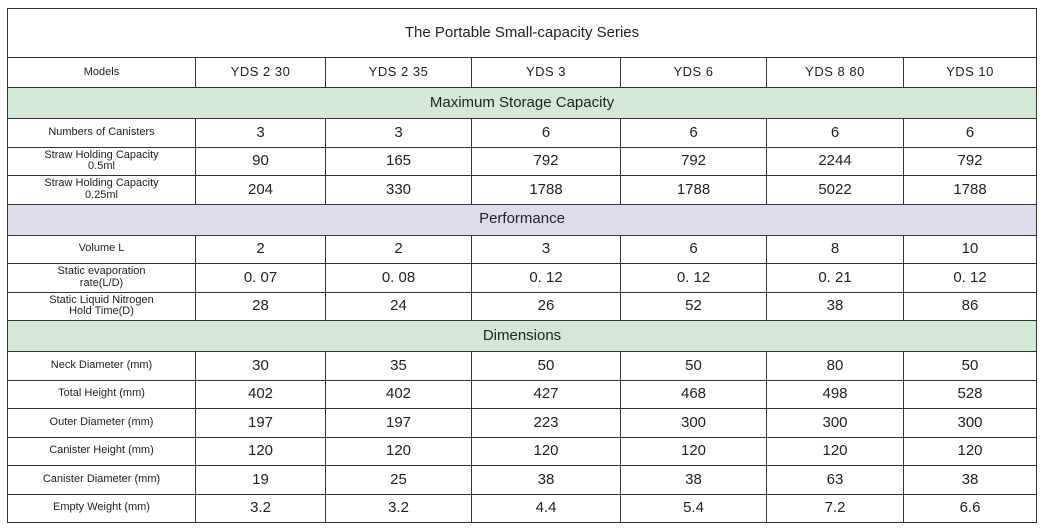  I want to click on title-row: The Portable Small-capacity Series, so click(522, 33).